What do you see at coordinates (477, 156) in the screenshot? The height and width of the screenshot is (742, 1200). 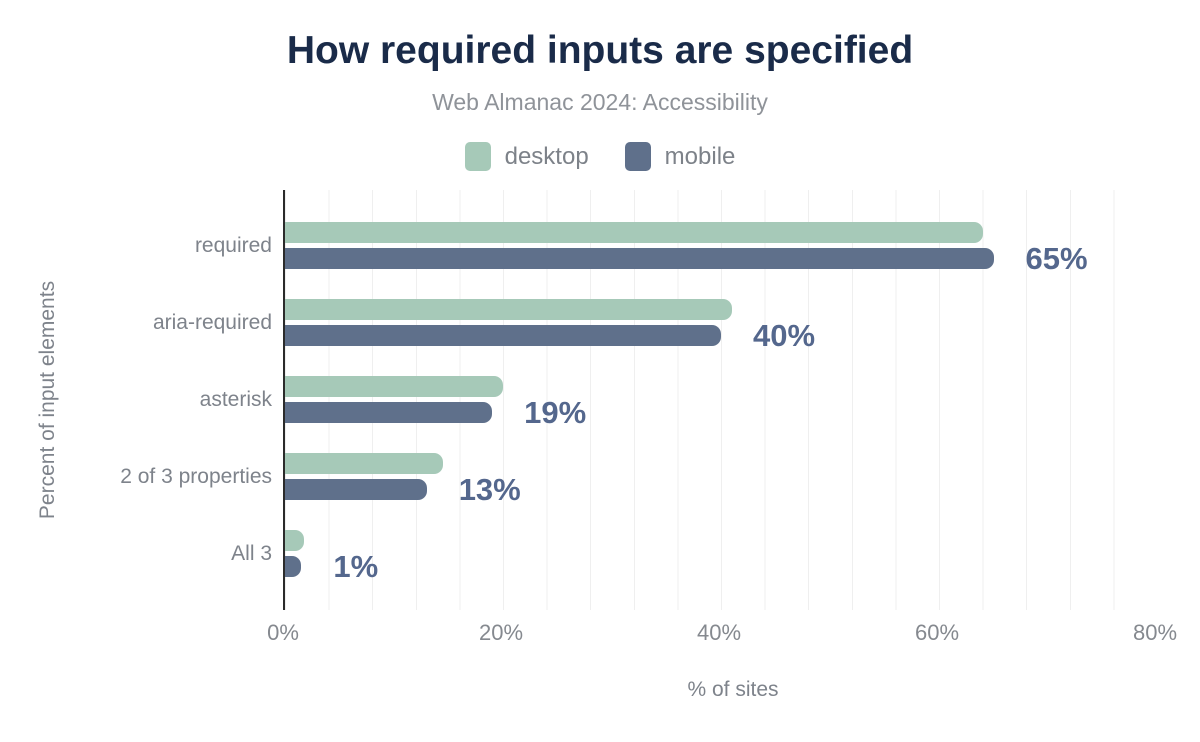 I see `desktop-swatch-icon` at bounding box center [477, 156].